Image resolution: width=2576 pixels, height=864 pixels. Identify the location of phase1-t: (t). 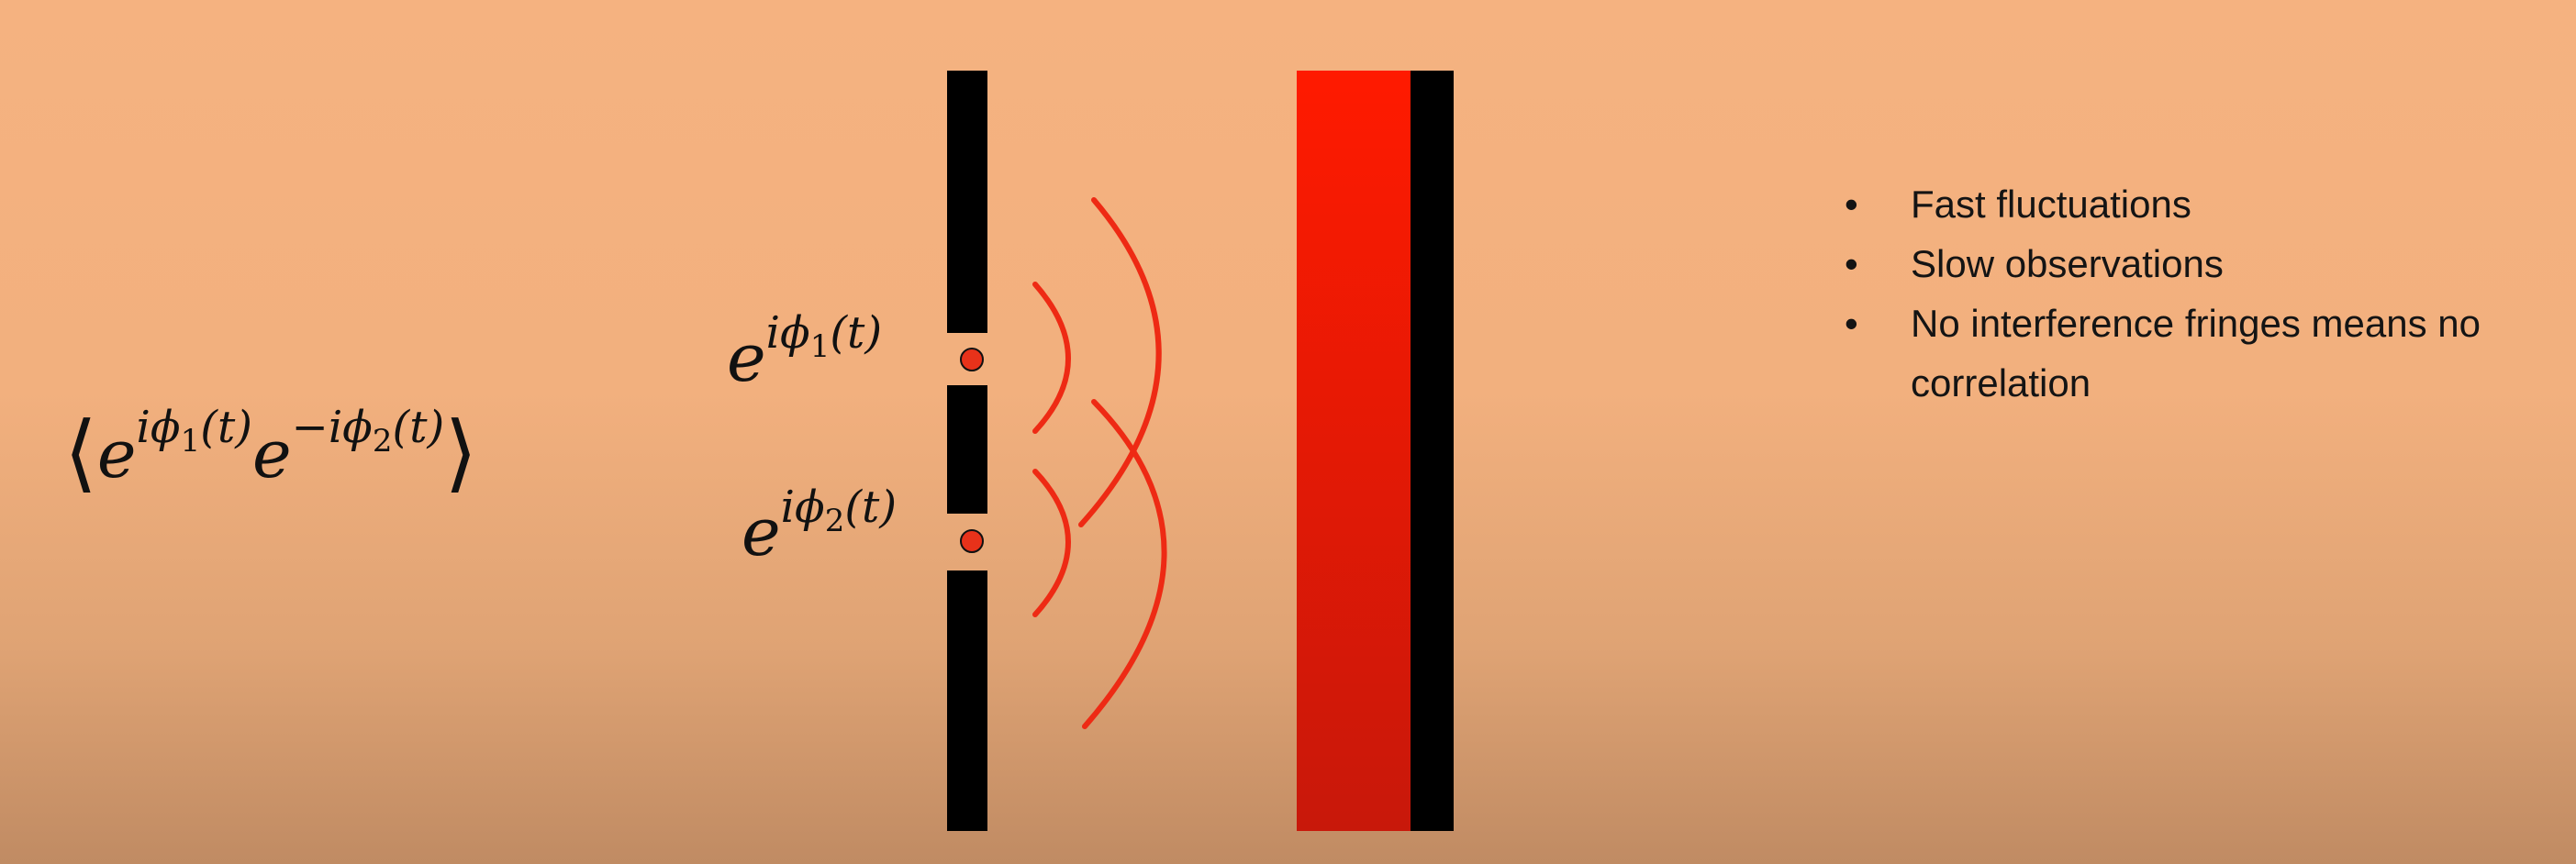
(856, 333).